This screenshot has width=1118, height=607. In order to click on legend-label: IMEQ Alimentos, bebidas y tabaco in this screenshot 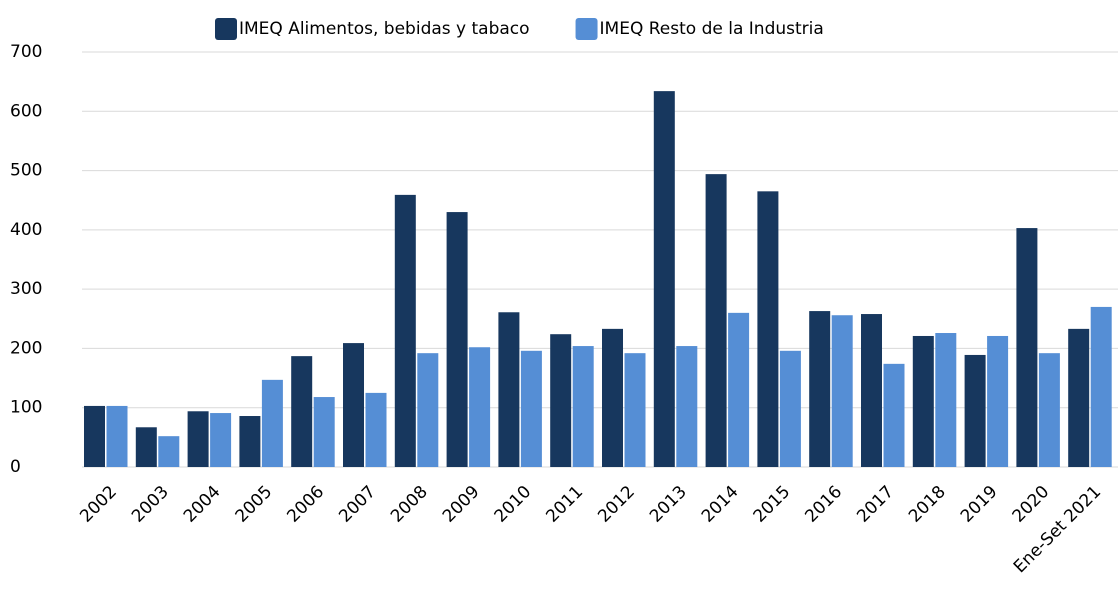, I will do `click(384, 29)`.